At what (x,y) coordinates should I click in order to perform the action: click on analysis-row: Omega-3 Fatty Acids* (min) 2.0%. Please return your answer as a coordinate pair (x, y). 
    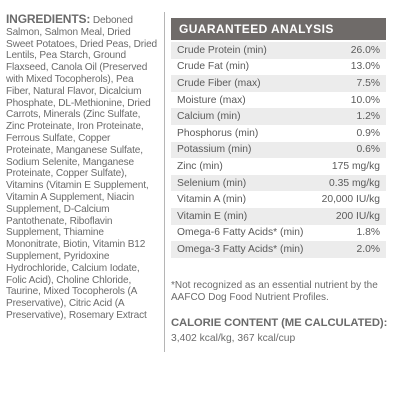
    Looking at the image, I should click on (278, 249).